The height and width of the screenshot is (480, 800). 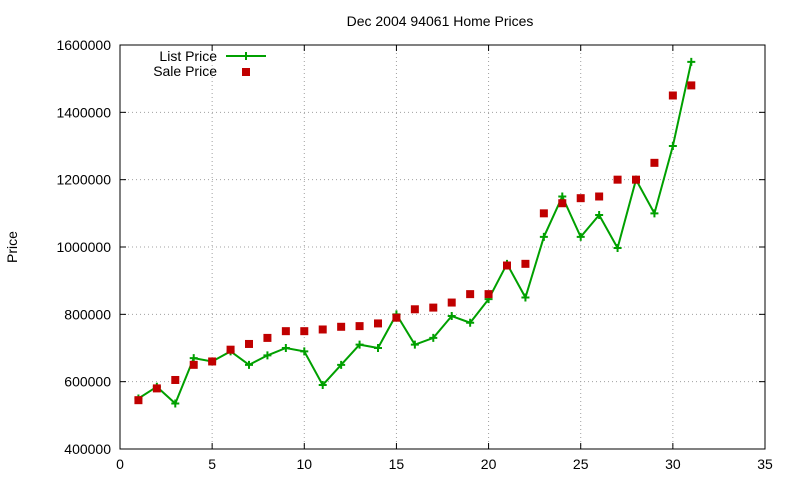 What do you see at coordinates (185, 71) in the screenshot?
I see `legend-label-sale-price: Sale Price` at bounding box center [185, 71].